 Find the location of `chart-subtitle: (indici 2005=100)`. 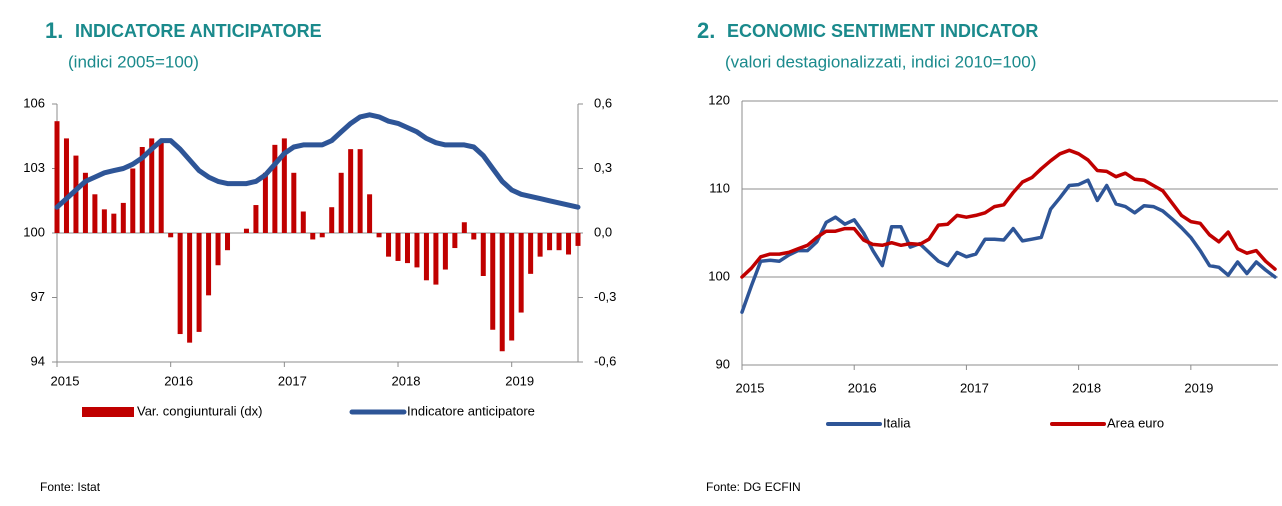

chart-subtitle: (indici 2005=100) is located at coordinates (133, 61).